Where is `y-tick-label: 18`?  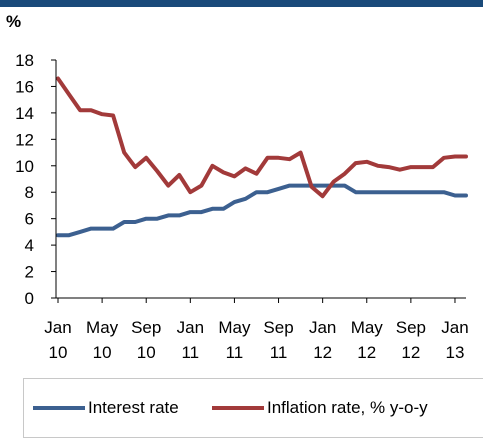 y-tick-label: 18 is located at coordinates (24, 60).